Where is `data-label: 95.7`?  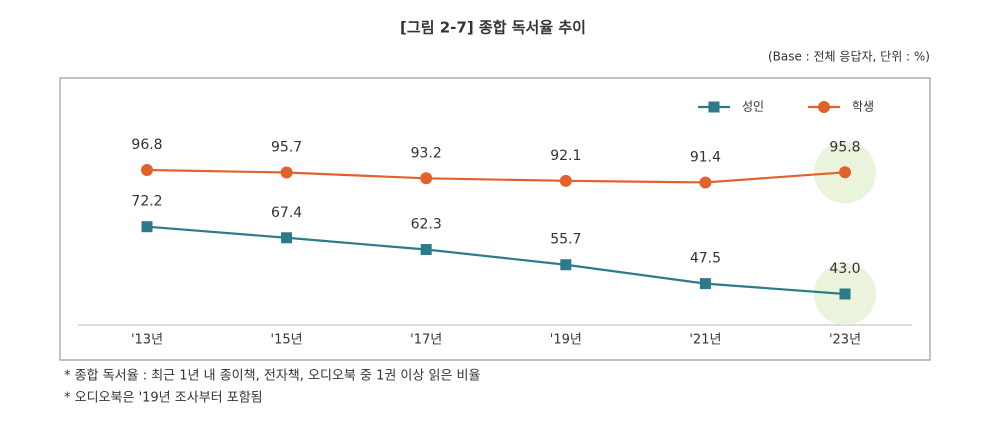
data-label: 95.7 is located at coordinates (286, 148).